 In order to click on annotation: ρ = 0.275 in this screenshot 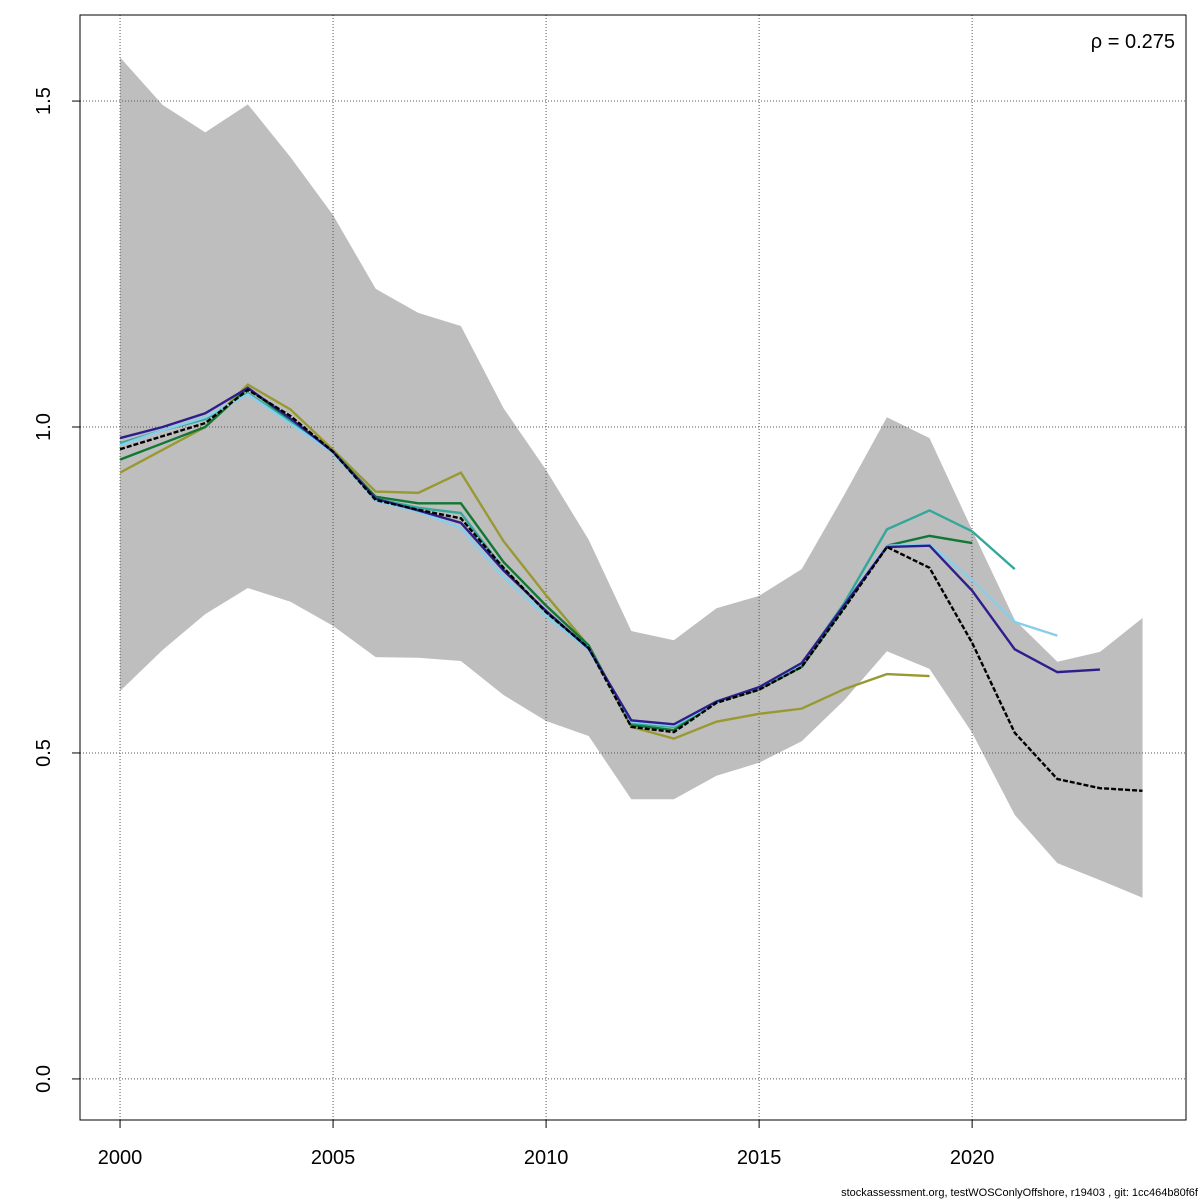, I will do `click(1133, 42)`.